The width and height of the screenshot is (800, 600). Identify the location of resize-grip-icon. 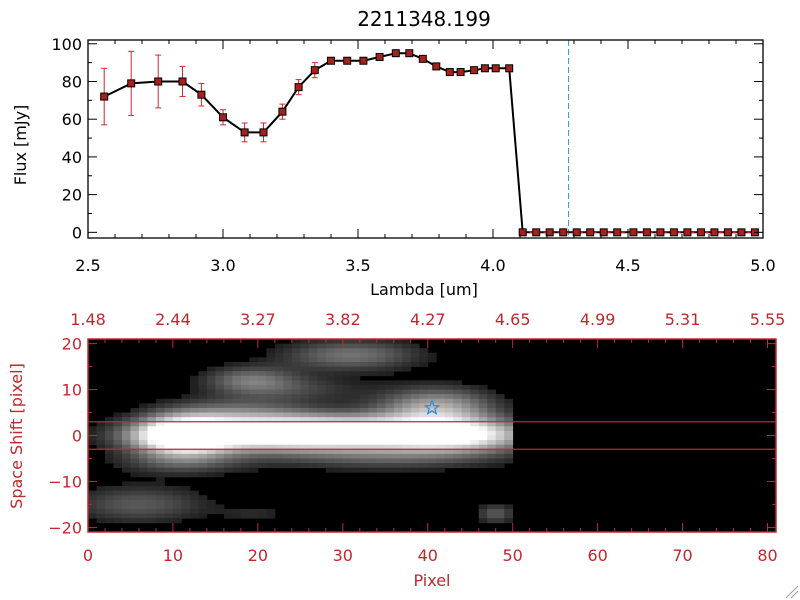
(792, 592).